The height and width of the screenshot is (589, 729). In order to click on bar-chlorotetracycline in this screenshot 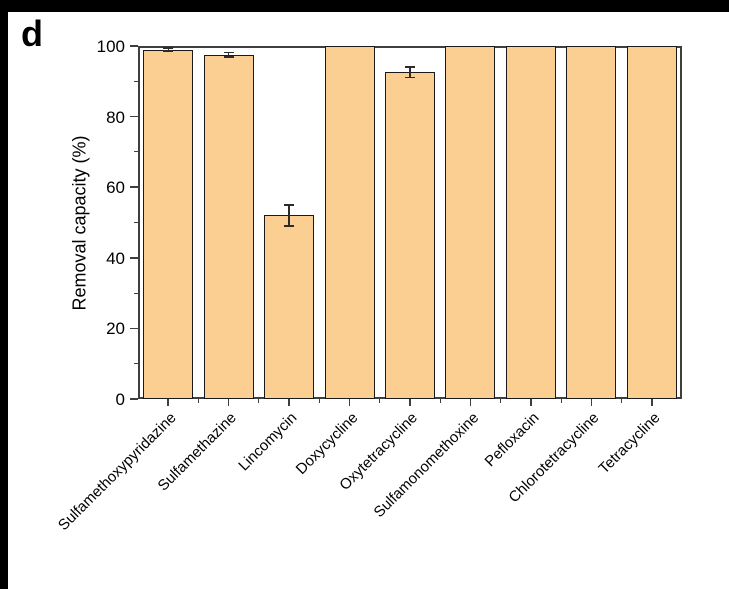, I will do `click(591, 222)`.